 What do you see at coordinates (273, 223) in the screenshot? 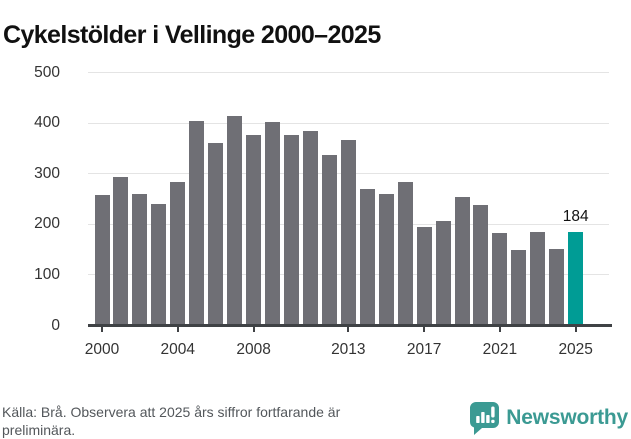
I see `bar-2009` at bounding box center [273, 223].